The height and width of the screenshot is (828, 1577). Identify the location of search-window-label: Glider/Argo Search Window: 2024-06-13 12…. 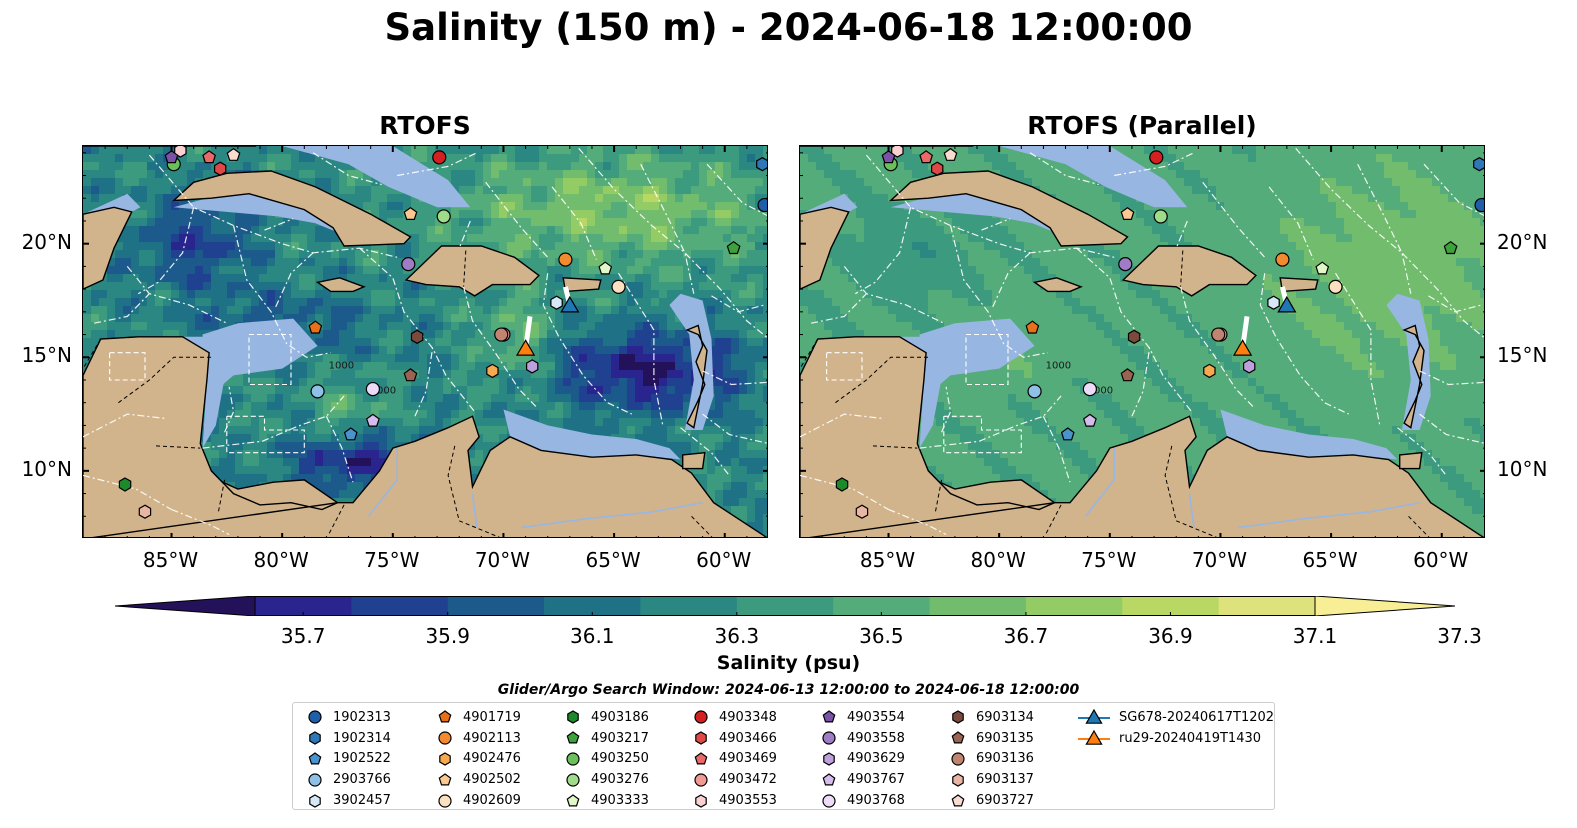
(788, 690).